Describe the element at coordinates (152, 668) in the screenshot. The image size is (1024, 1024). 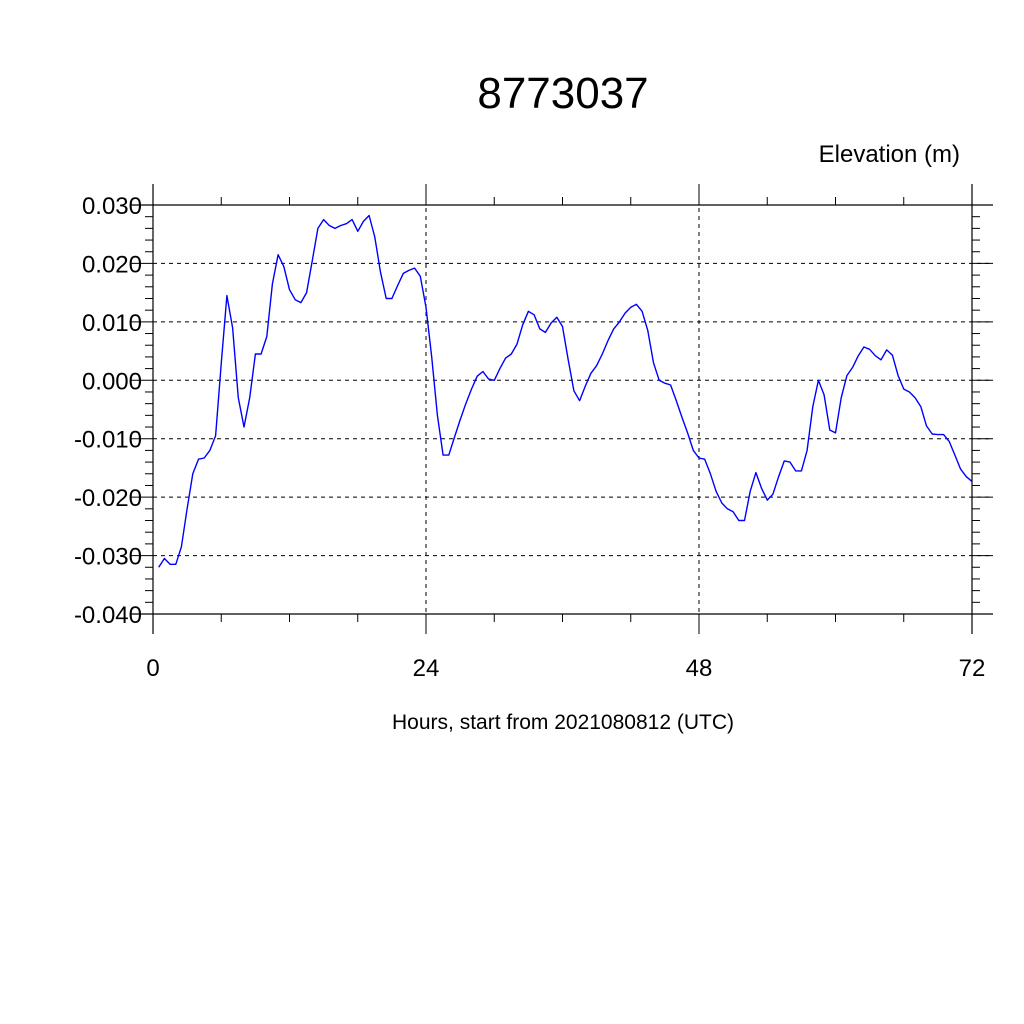
I see `x-tick-label: 0` at that location.